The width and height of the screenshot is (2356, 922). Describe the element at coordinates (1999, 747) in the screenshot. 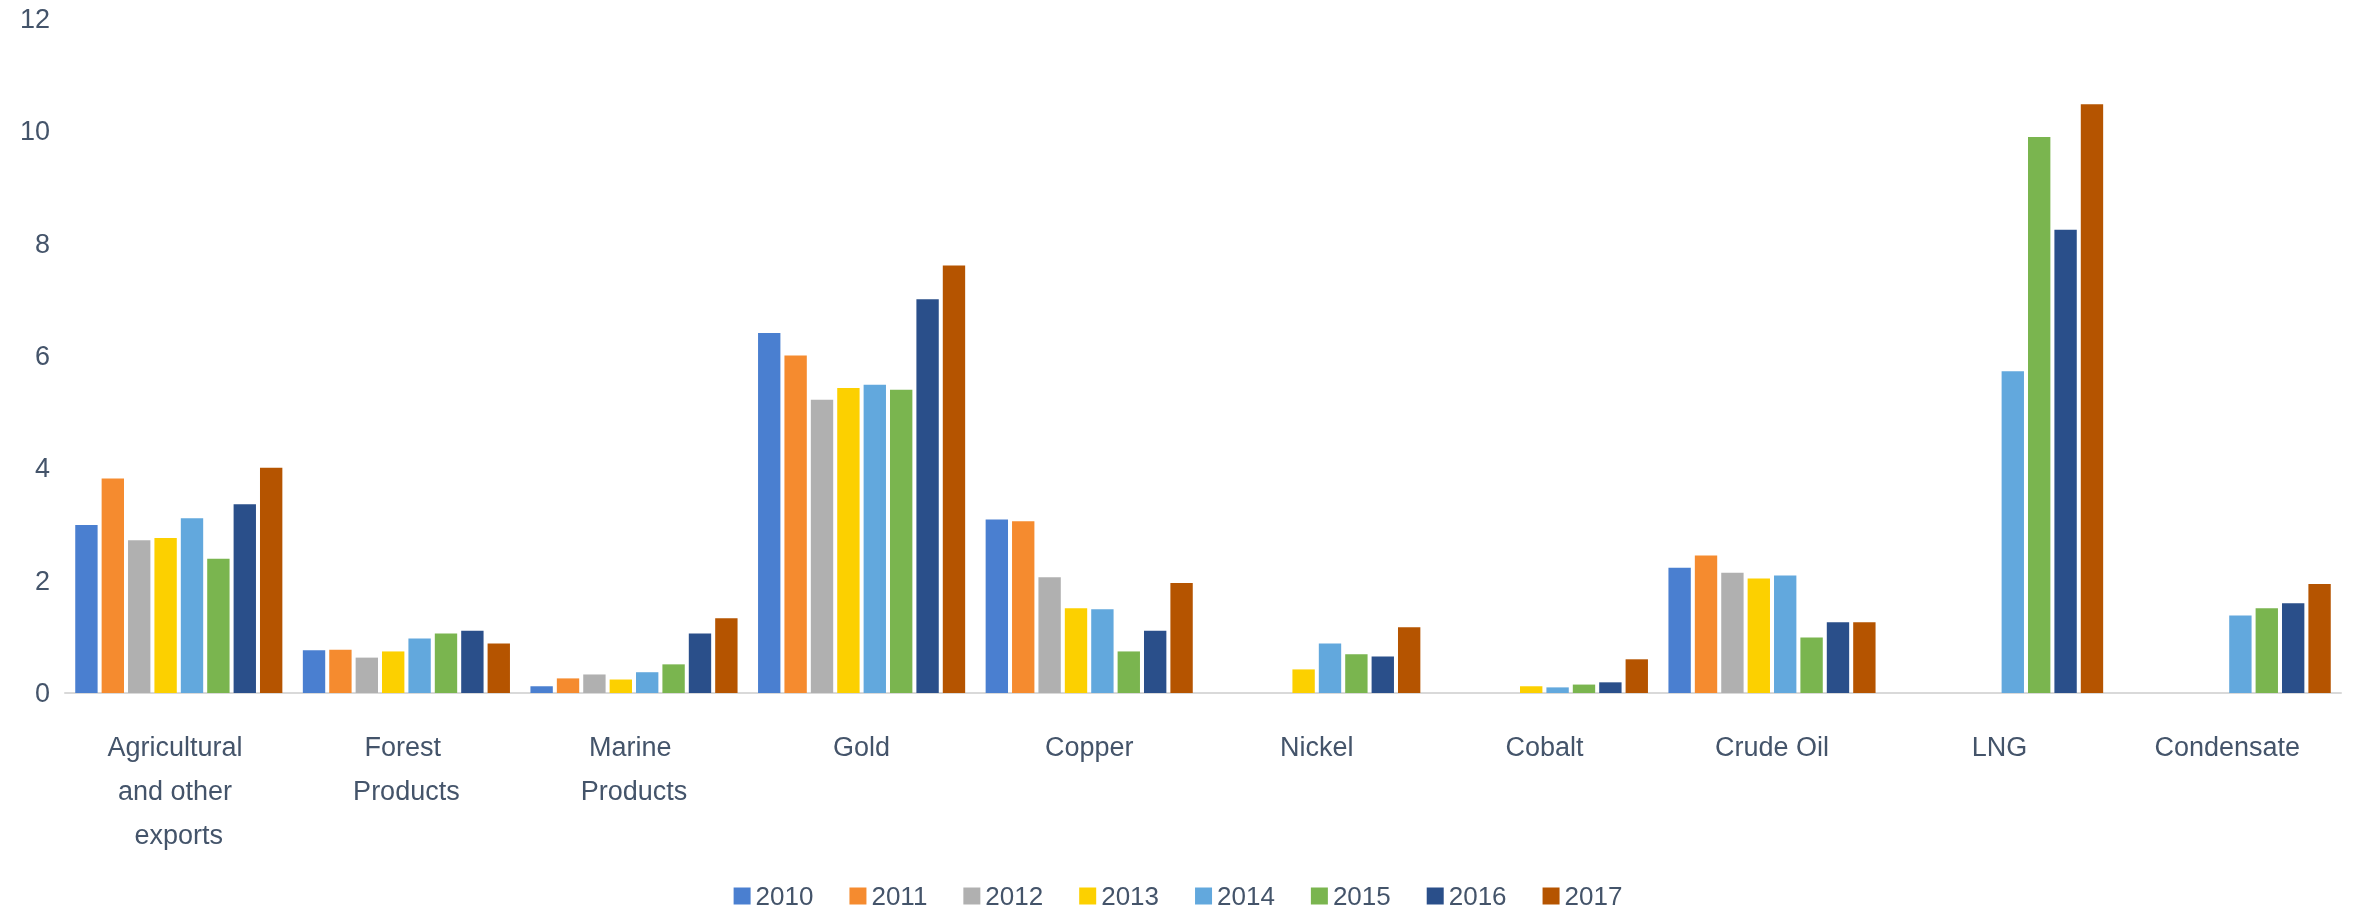

I see `x-tick-label: LNG` at that location.